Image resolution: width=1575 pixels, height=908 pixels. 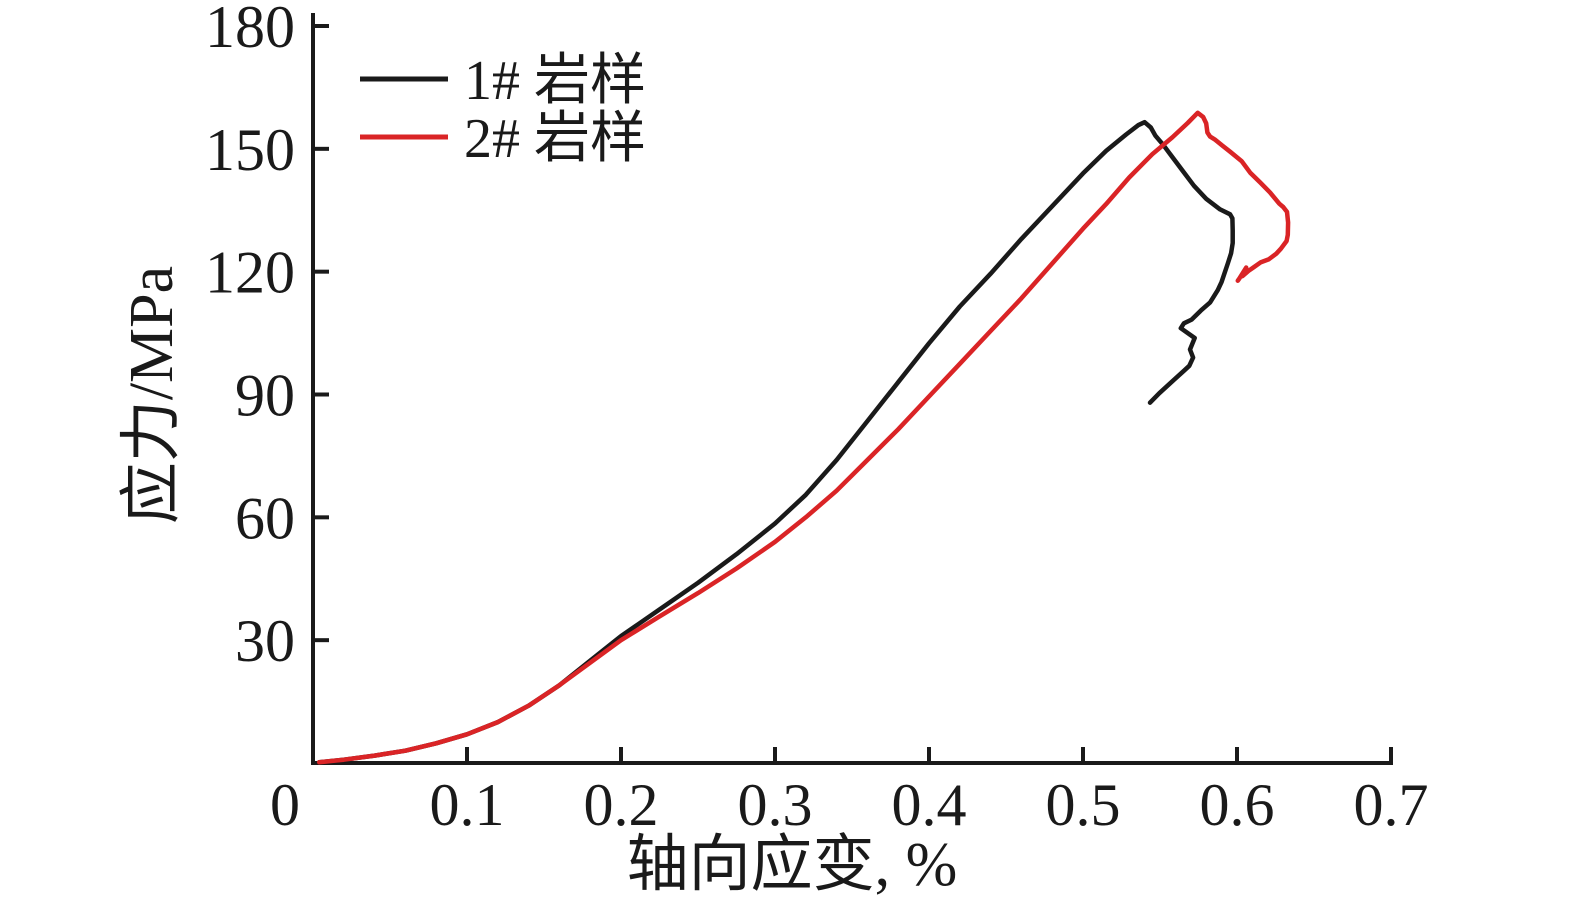 What do you see at coordinates (467, 805) in the screenshot?
I see `x-tick-label: 0.1` at bounding box center [467, 805].